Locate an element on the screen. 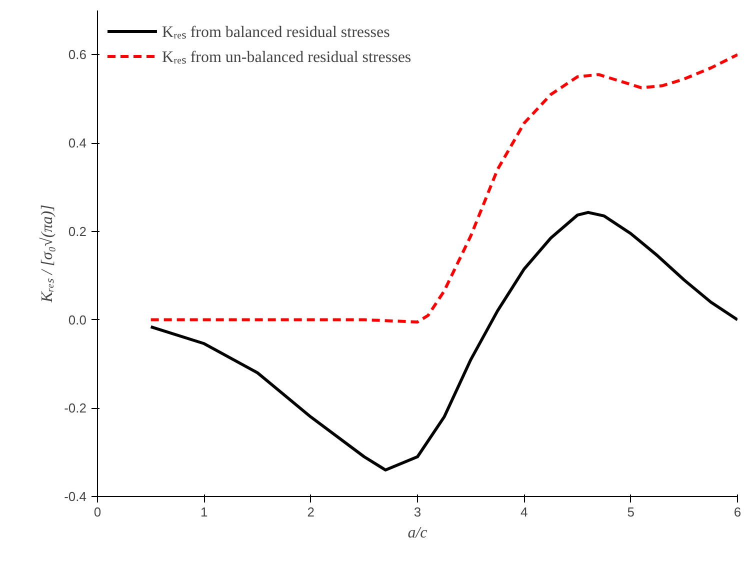 The image size is (751, 564). x-tick-label: 4 is located at coordinates (524, 512).